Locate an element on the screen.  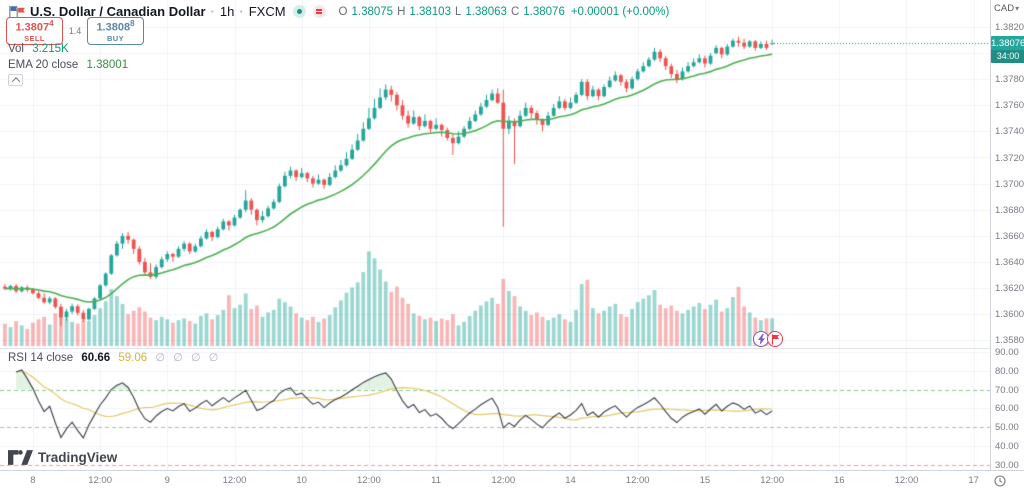
buy-label: BUY is located at coordinates (115, 38).